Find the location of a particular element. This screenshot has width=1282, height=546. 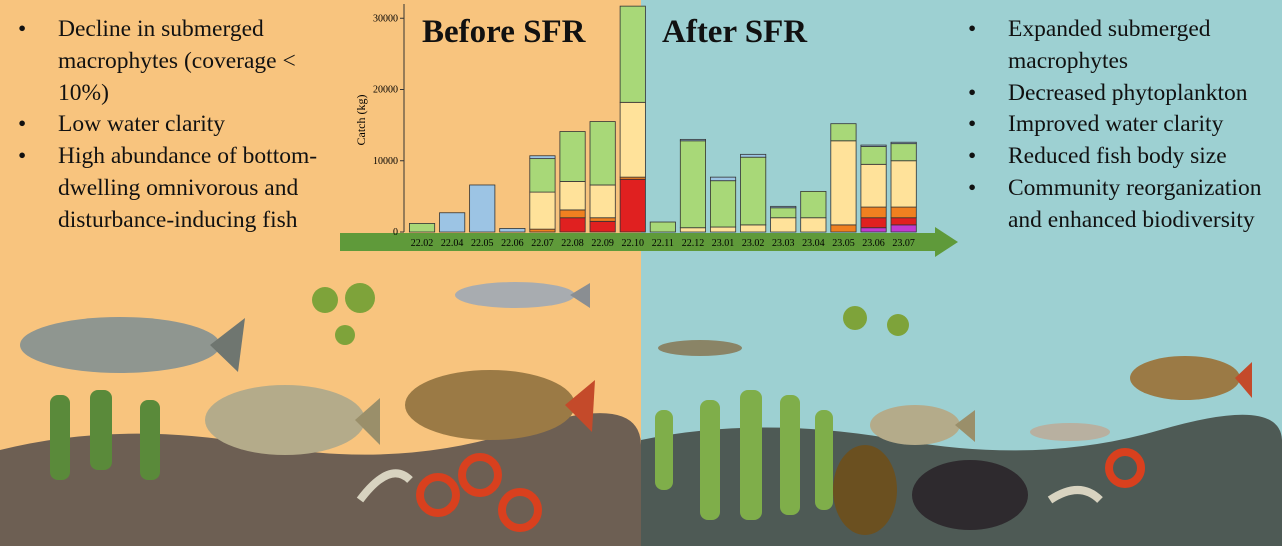

fish-right is located at coordinates (955, 392).